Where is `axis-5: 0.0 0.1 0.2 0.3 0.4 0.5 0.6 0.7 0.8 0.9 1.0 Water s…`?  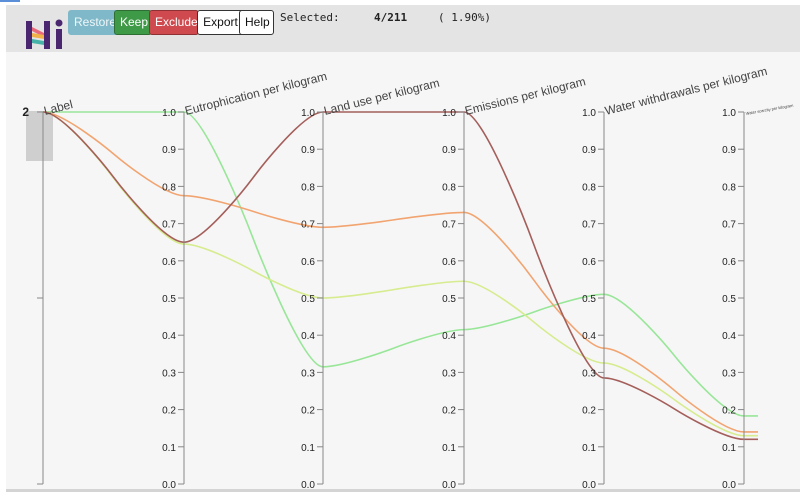 axis-5: 0.0 0.1 0.2 0.3 0.4 0.5 0.6 0.7 0.8 0.9 1.0 Water s… is located at coordinates (758, 297).